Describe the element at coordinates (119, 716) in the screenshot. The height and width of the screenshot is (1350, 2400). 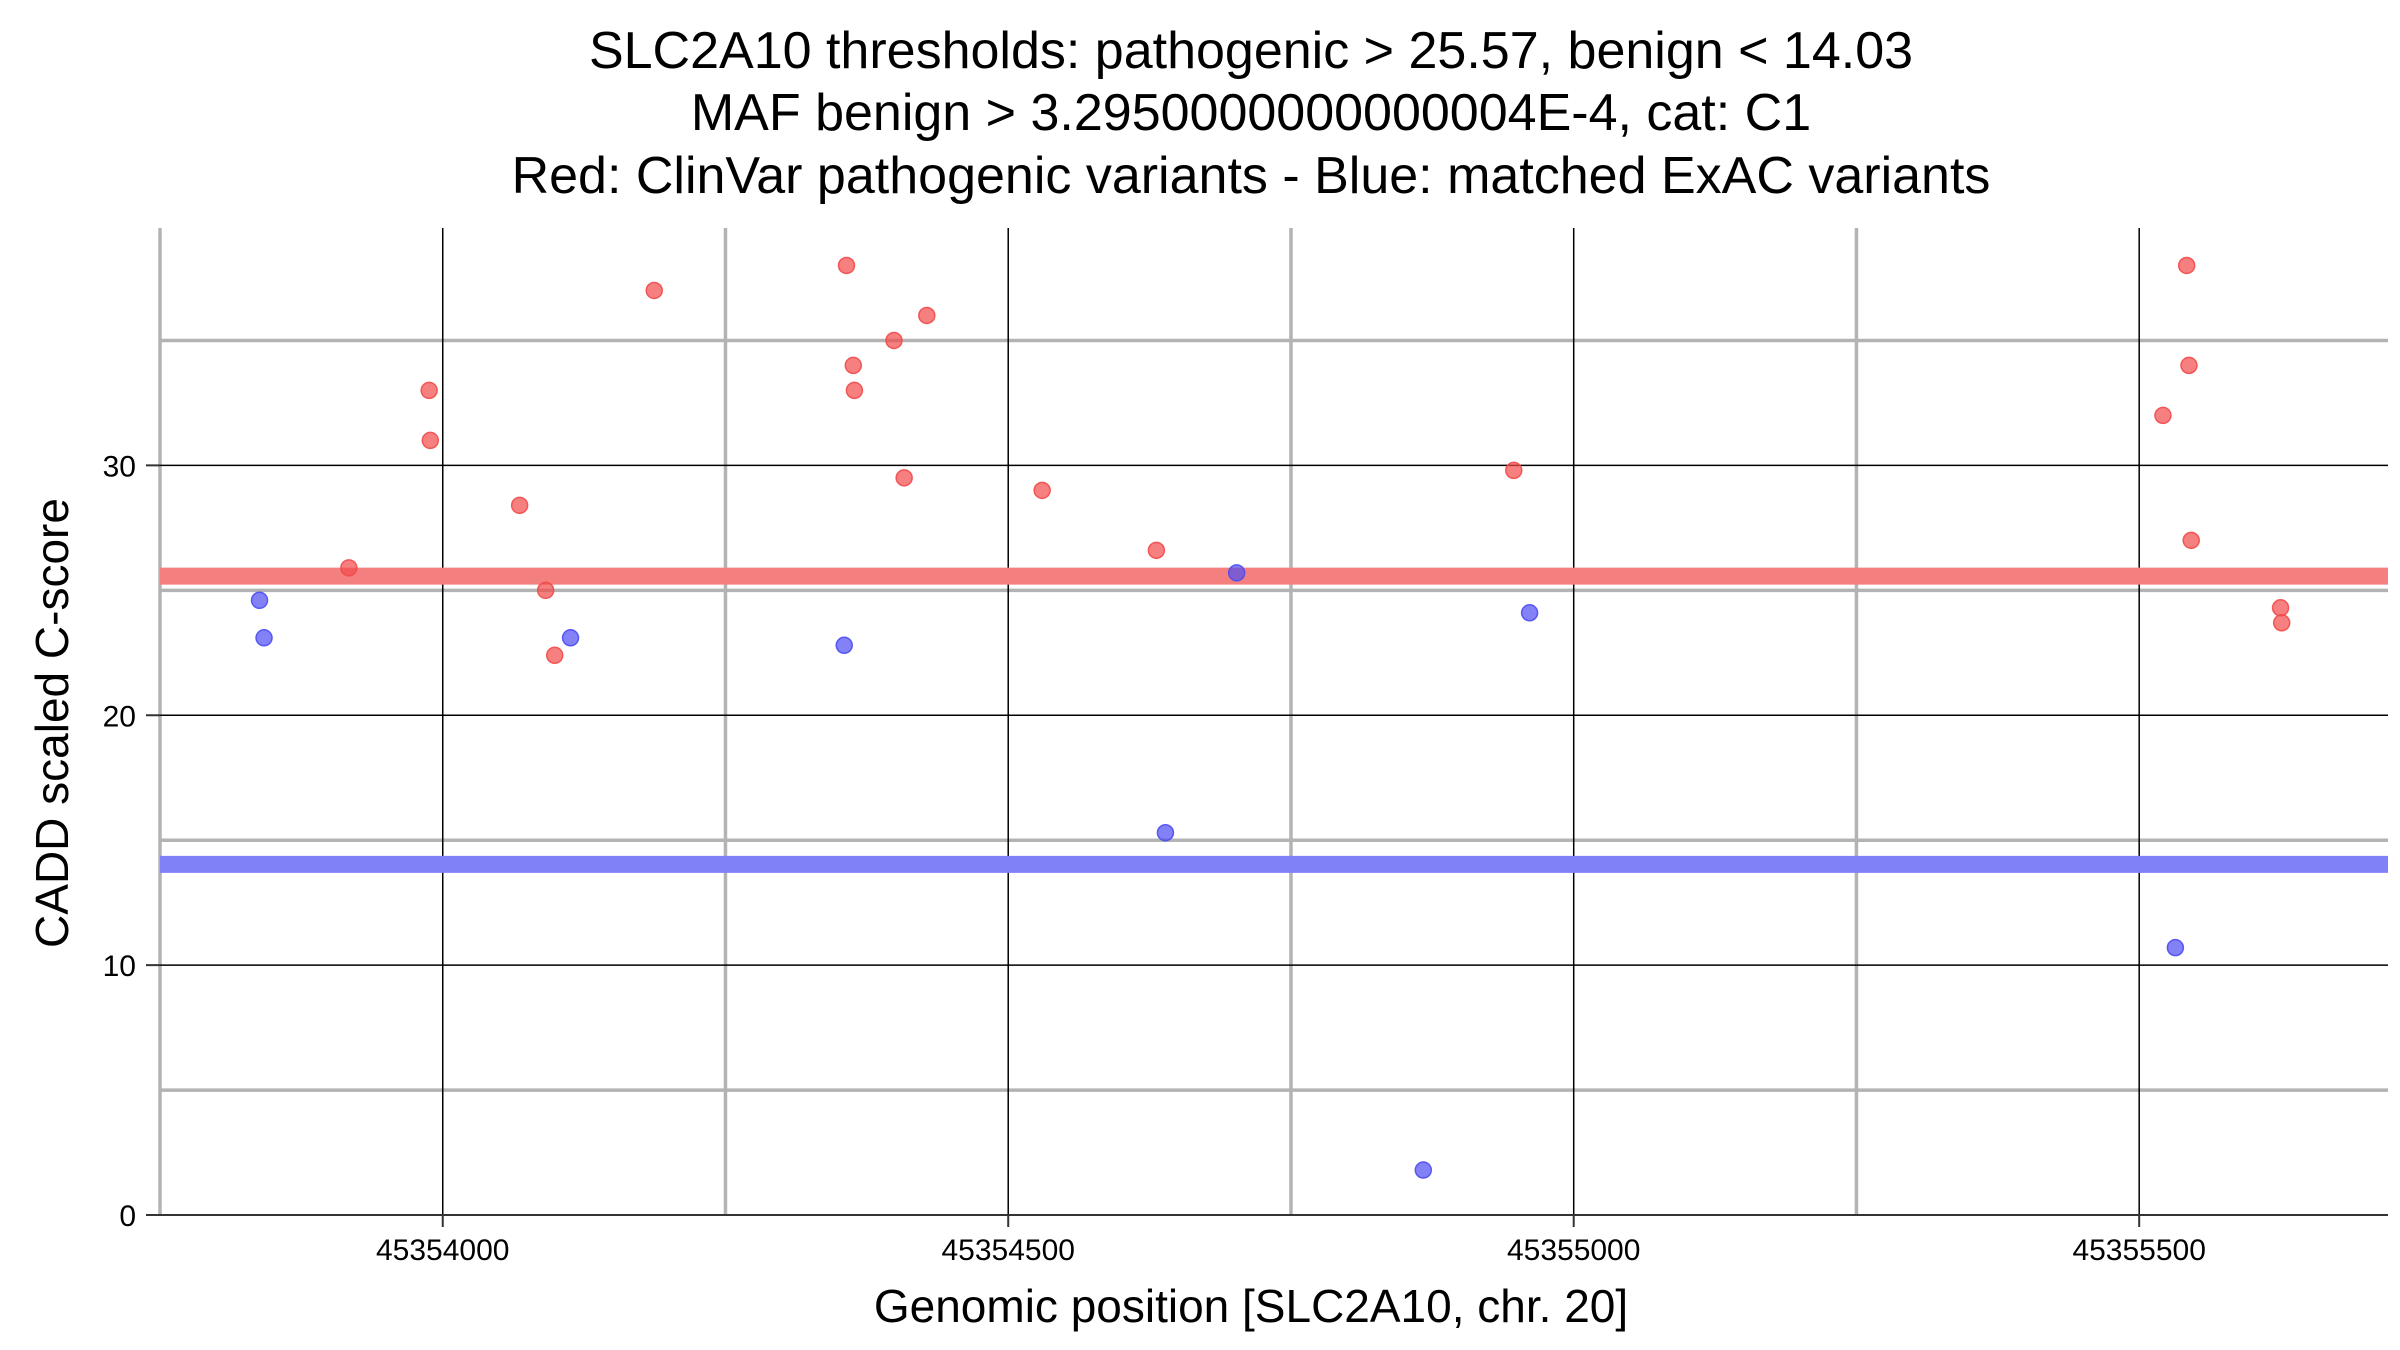
I see `y-tick-label: 20` at that location.